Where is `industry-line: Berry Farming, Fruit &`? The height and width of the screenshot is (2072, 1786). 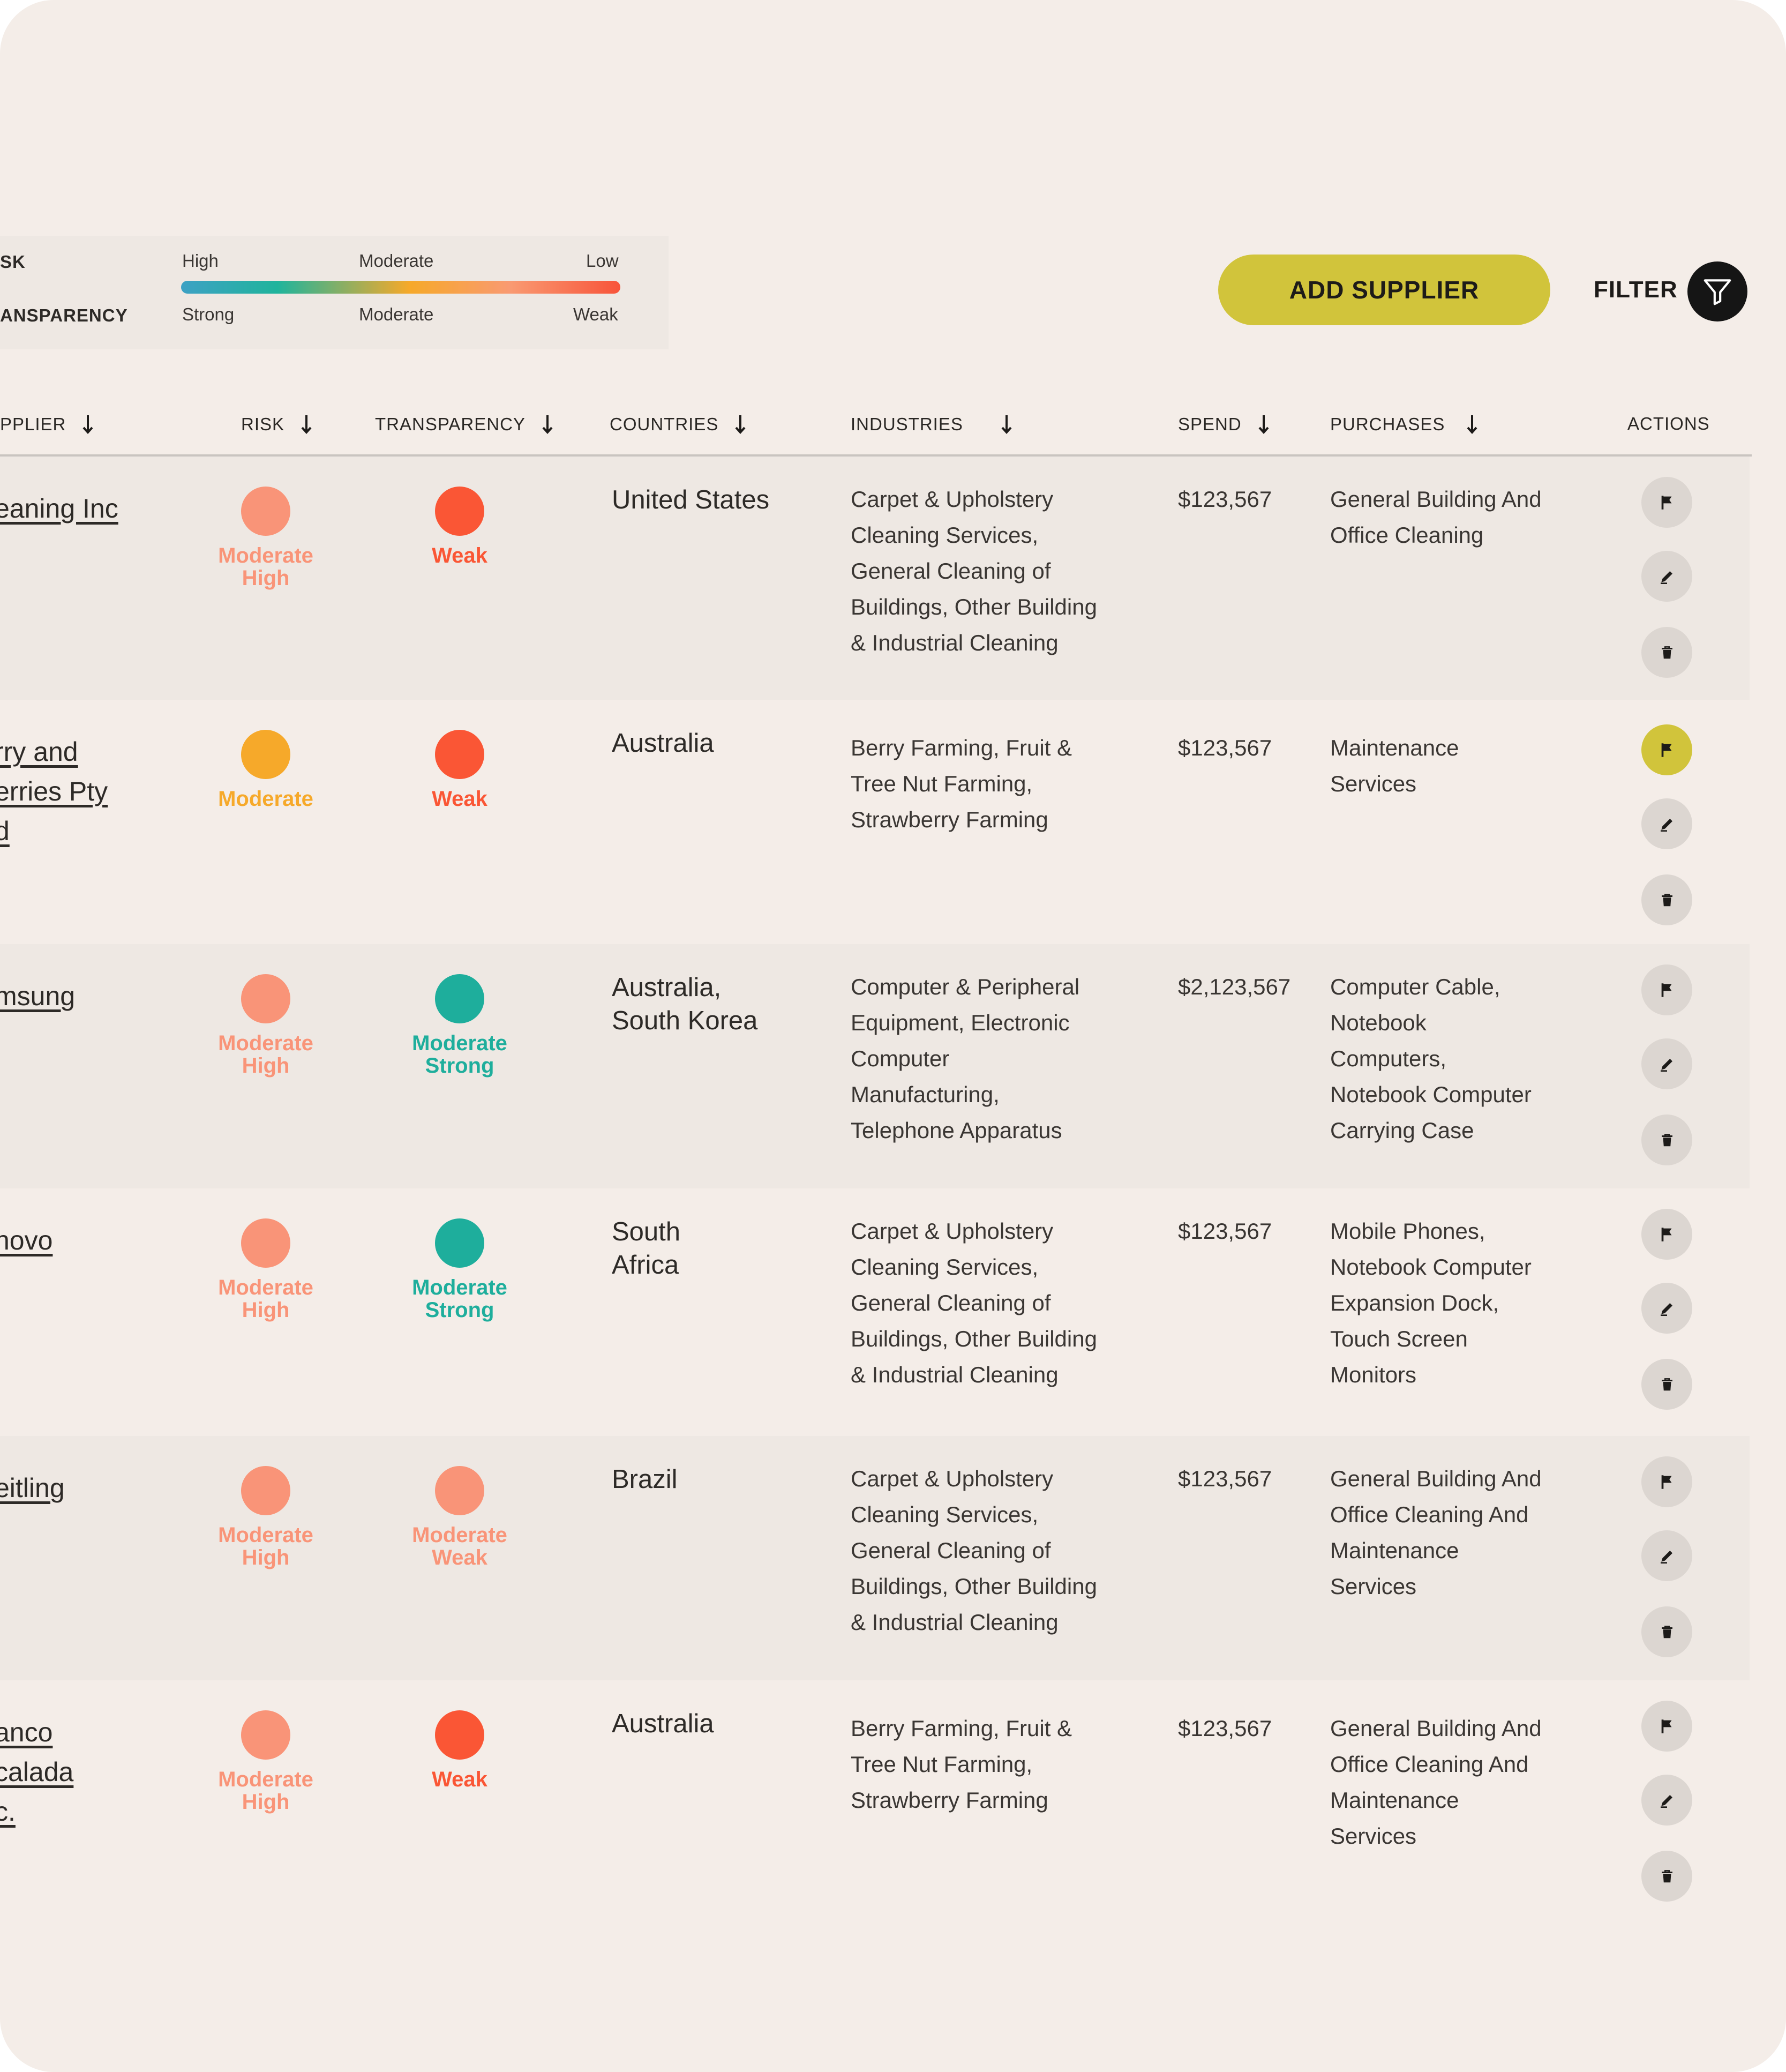 industry-line: Berry Farming, Fruit & is located at coordinates (961, 747).